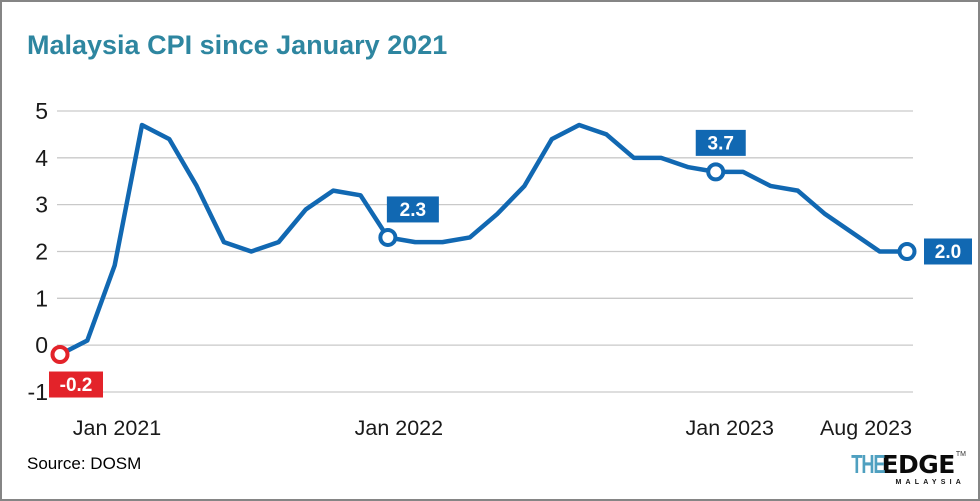  I want to click on y-axis-tick-label: 1, so click(41, 298).